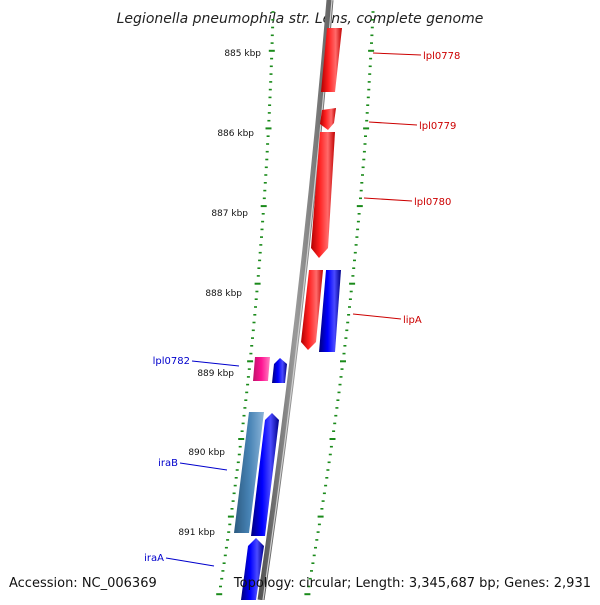 The width and height of the screenshot is (600, 605). I want to click on gene-lpl0779, so click(328, 119).